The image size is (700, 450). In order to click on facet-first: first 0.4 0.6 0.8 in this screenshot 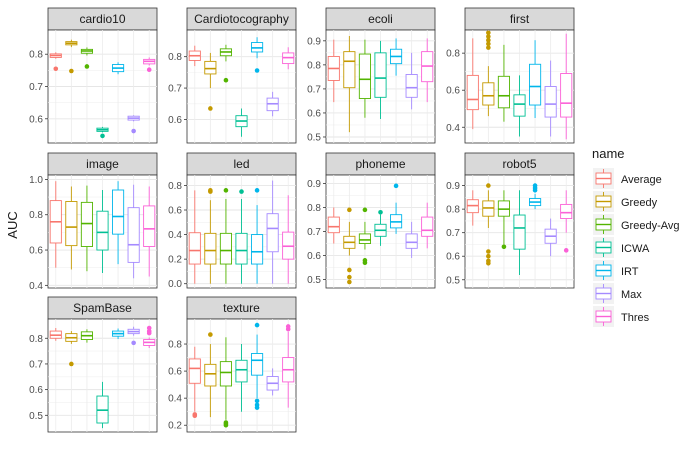, I will do `click(510, 75)`.